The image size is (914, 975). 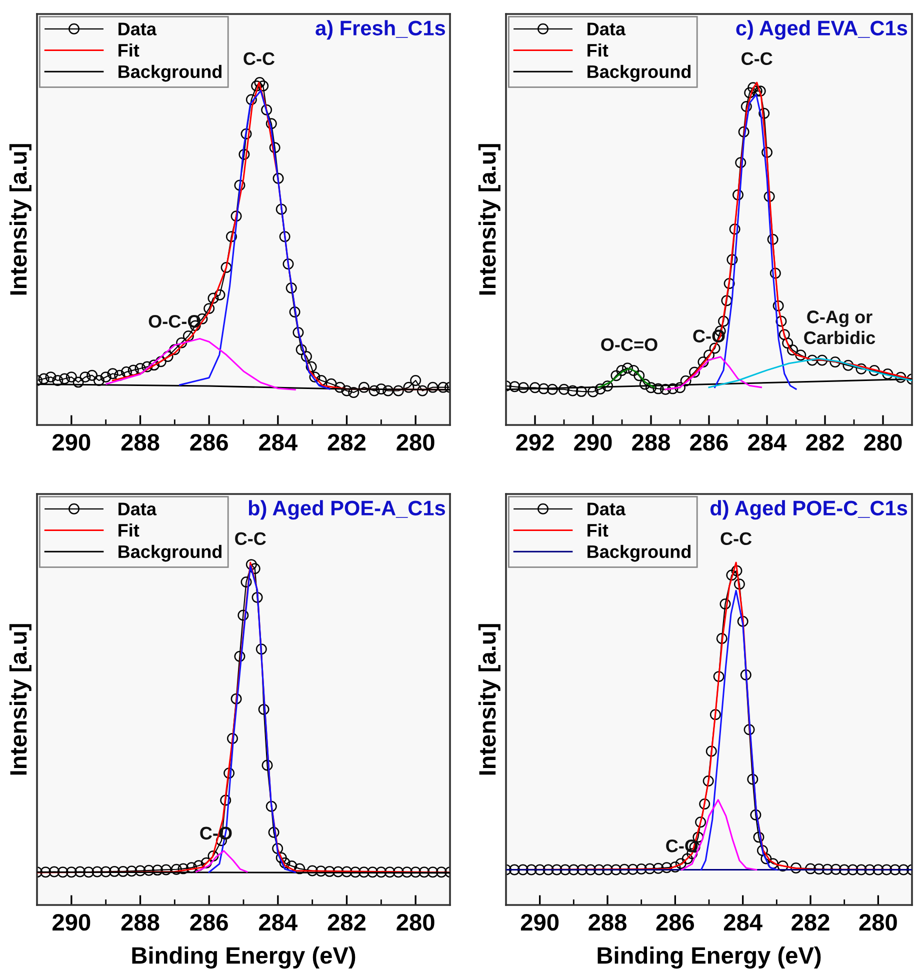 I want to click on chart-title: c) Aged EVA_C1s, so click(x=822, y=30).